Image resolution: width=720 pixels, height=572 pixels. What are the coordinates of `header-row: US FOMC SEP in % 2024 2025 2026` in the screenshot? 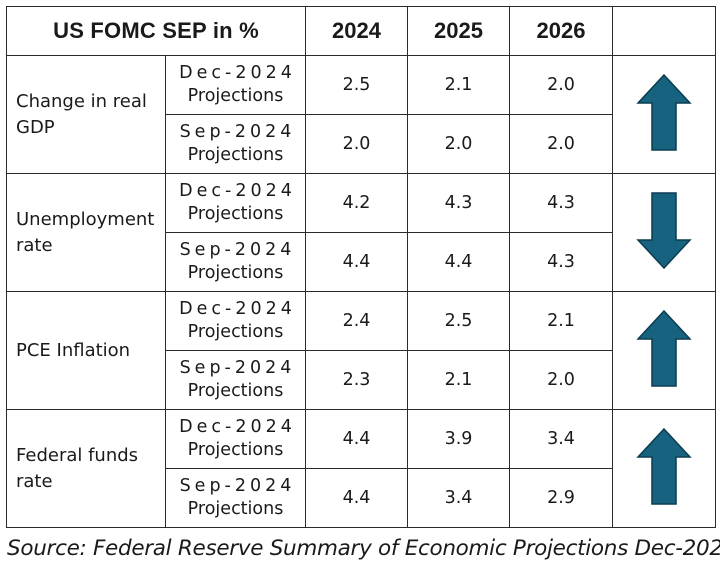 It's located at (361, 31).